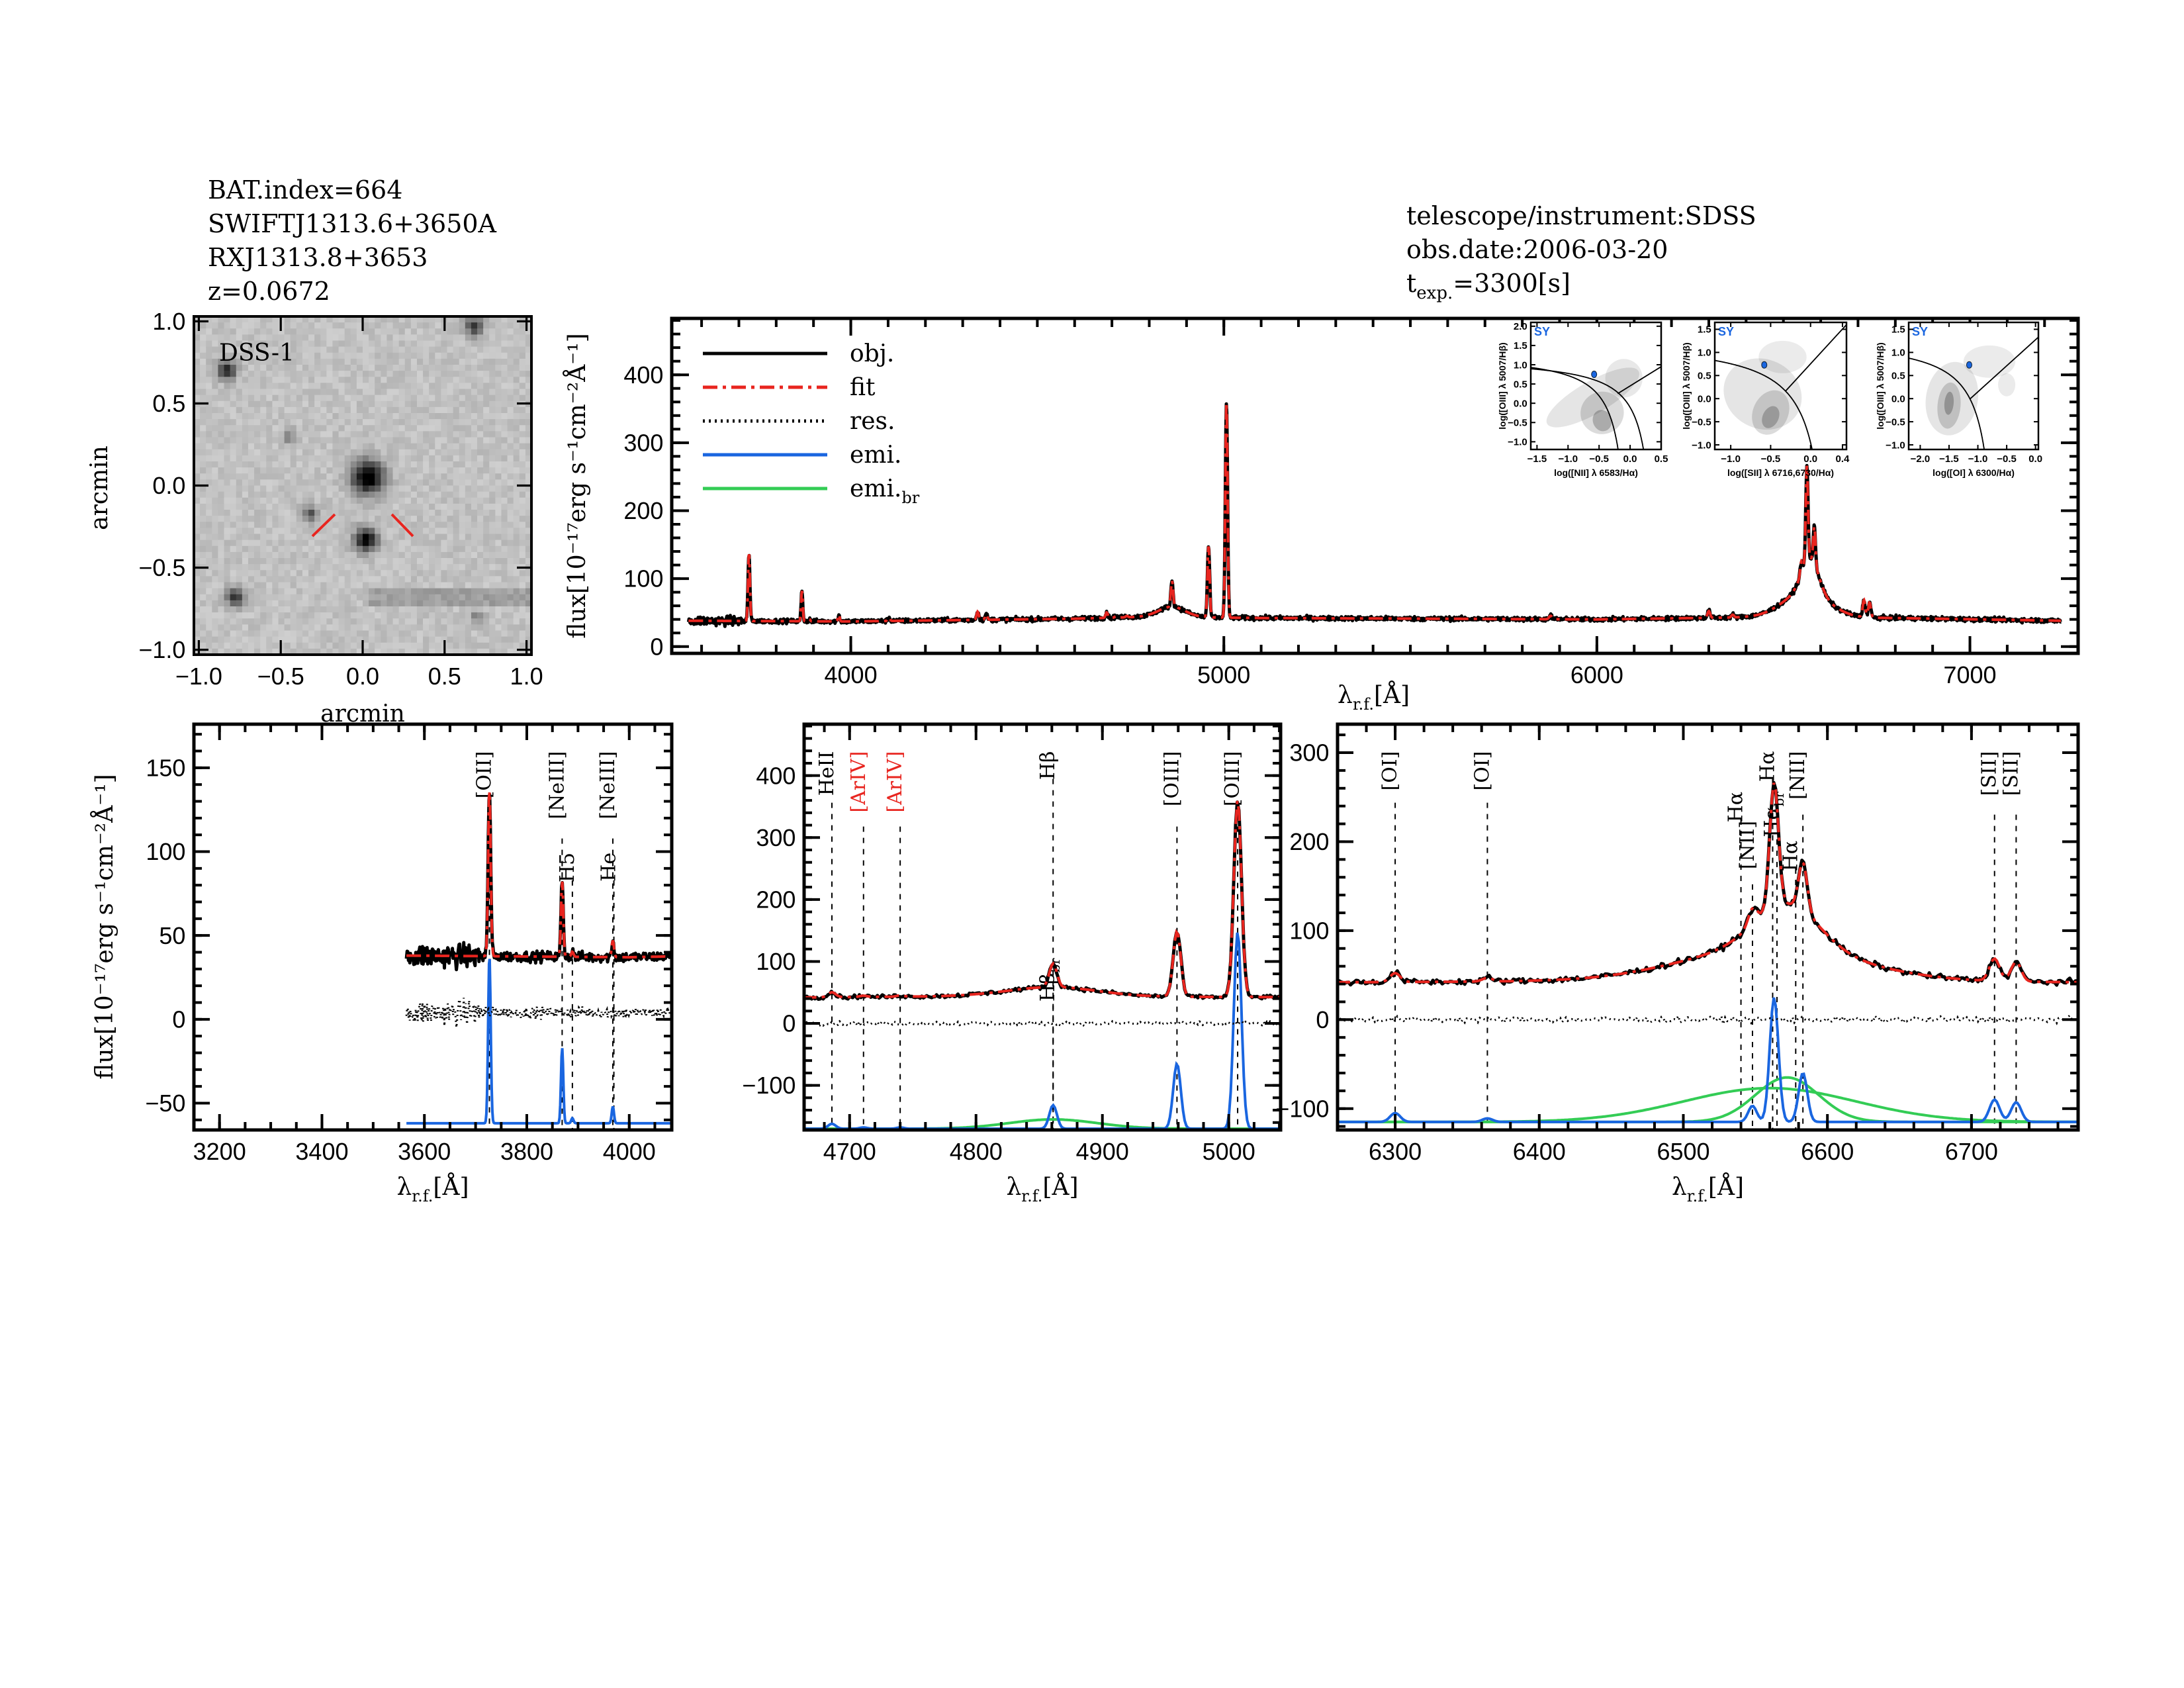  Describe the element at coordinates (1309, 753) in the screenshot. I see `y-tick-label: 300` at that location.